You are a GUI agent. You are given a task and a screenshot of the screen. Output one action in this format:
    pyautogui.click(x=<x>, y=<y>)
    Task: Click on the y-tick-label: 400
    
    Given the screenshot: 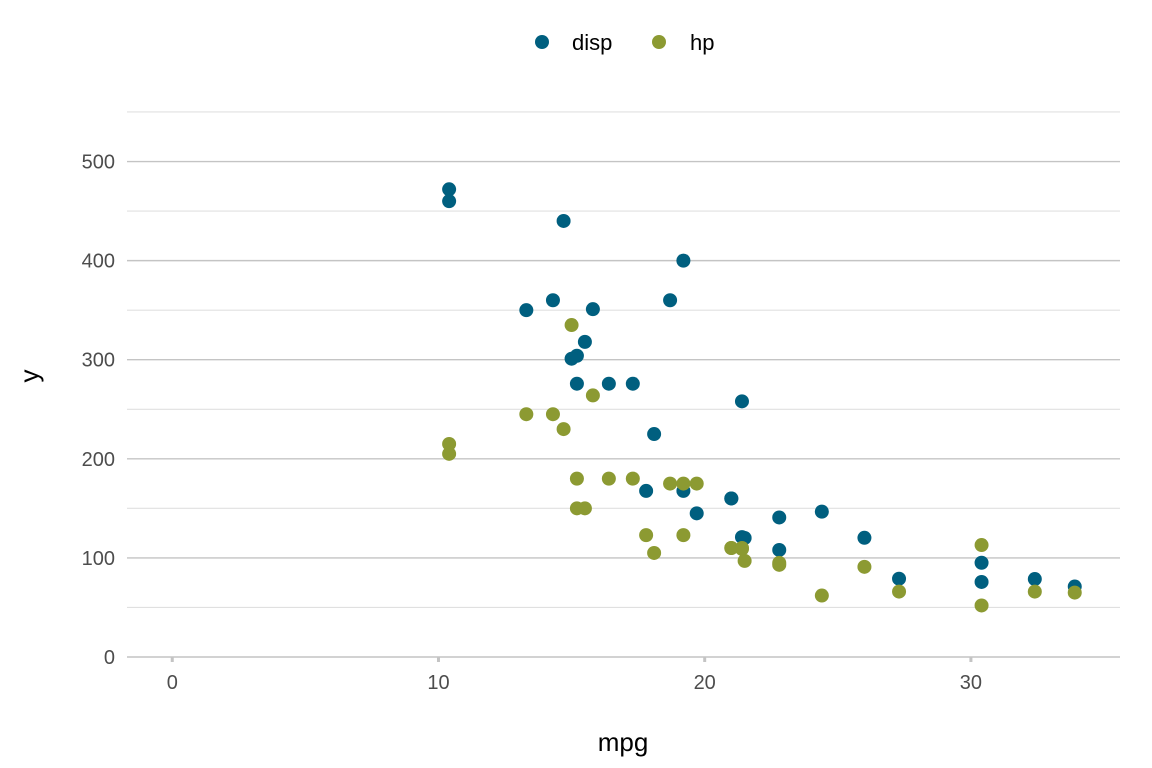 What is the action you would take?
    pyautogui.click(x=98, y=262)
    